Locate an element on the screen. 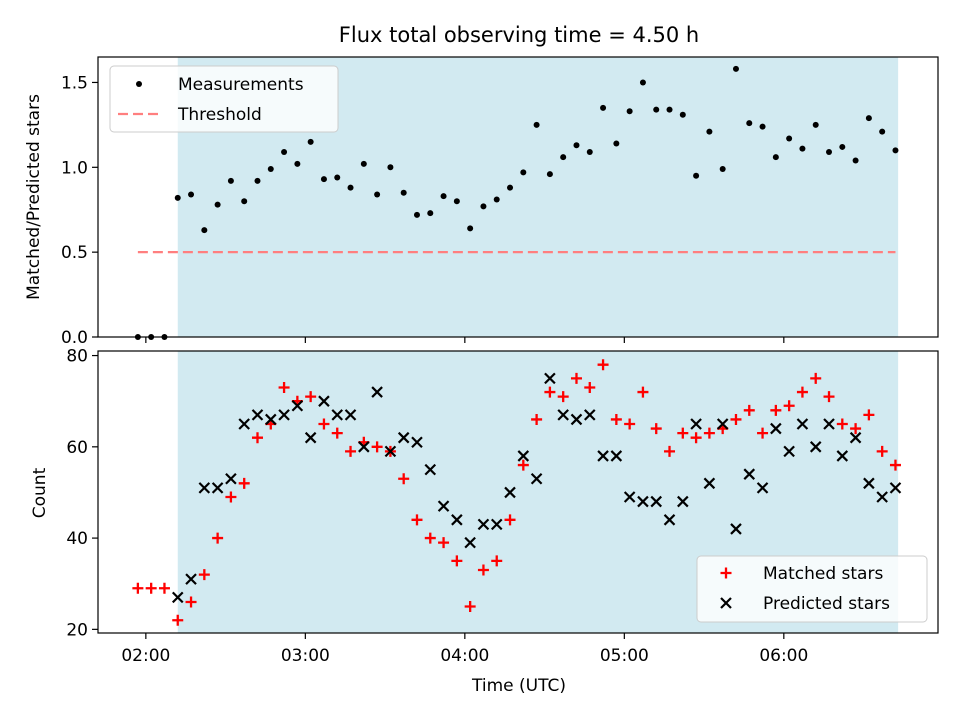  legend-measurements-marker is located at coordinates (139, 84).